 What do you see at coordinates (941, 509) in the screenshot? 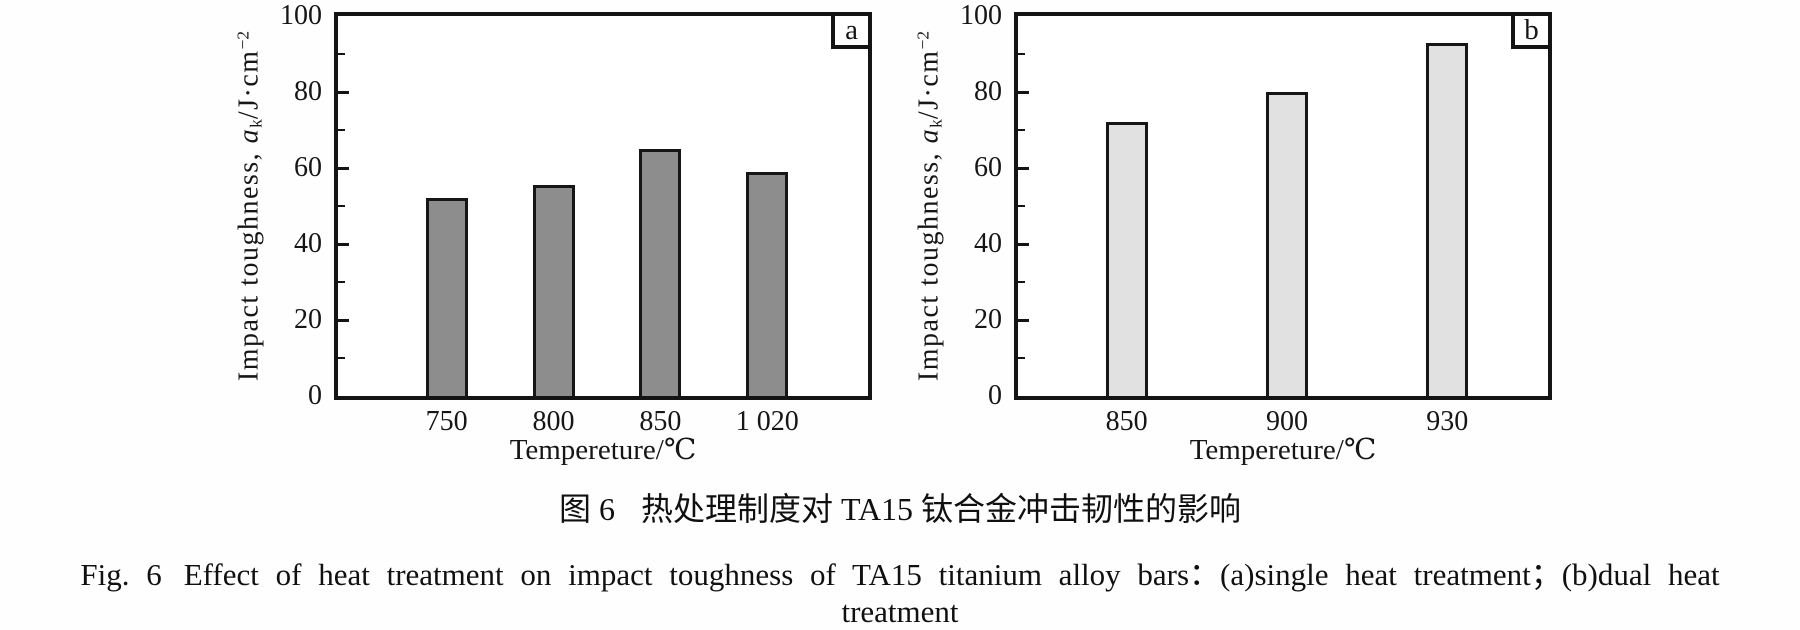
I see `figure-caption-zh-text: 热处理制度对 TA15 钛合金冲击韧性的影响` at bounding box center [941, 509].